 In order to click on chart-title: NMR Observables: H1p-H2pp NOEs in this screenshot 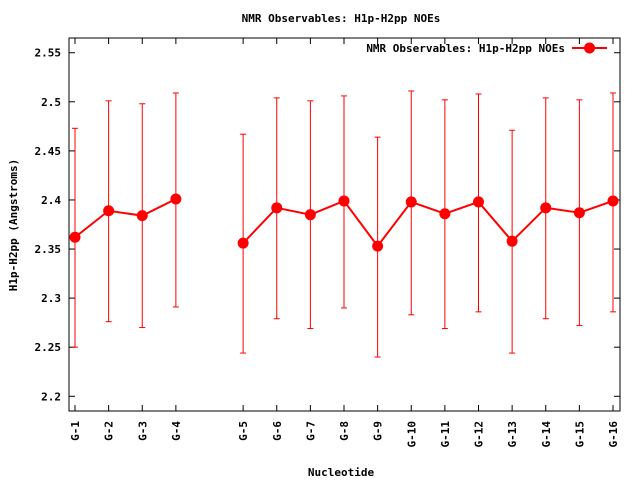, I will do `click(341, 18)`.